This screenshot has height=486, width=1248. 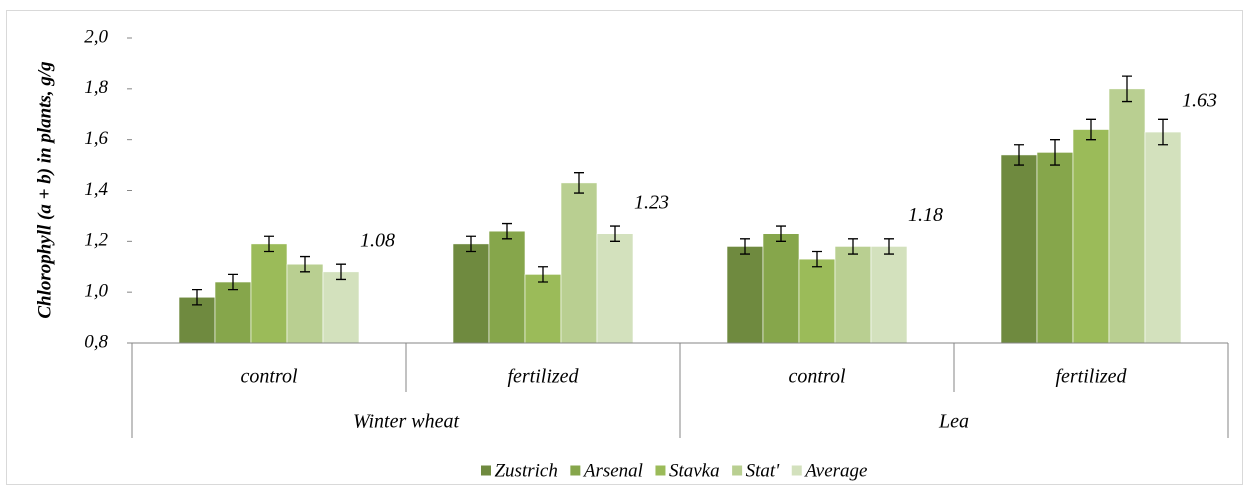 What do you see at coordinates (406, 422) in the screenshot?
I see `group-label: Winter wheat` at bounding box center [406, 422].